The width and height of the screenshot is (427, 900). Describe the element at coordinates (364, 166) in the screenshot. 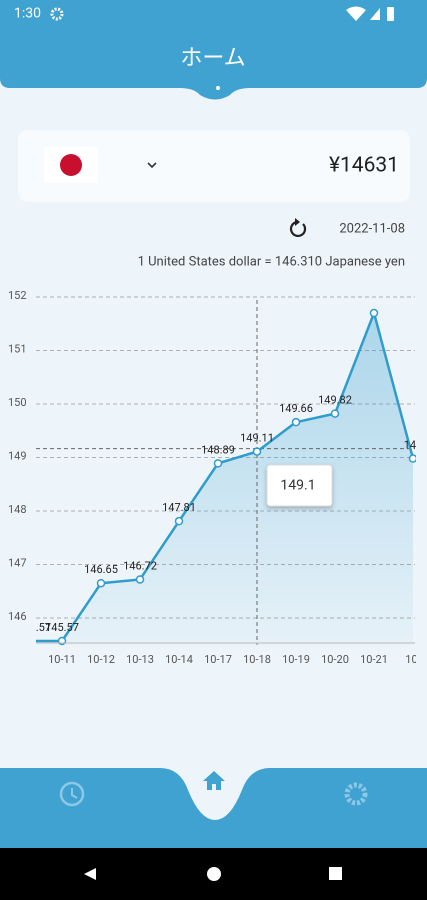

I see `amount: ¥14631` at that location.